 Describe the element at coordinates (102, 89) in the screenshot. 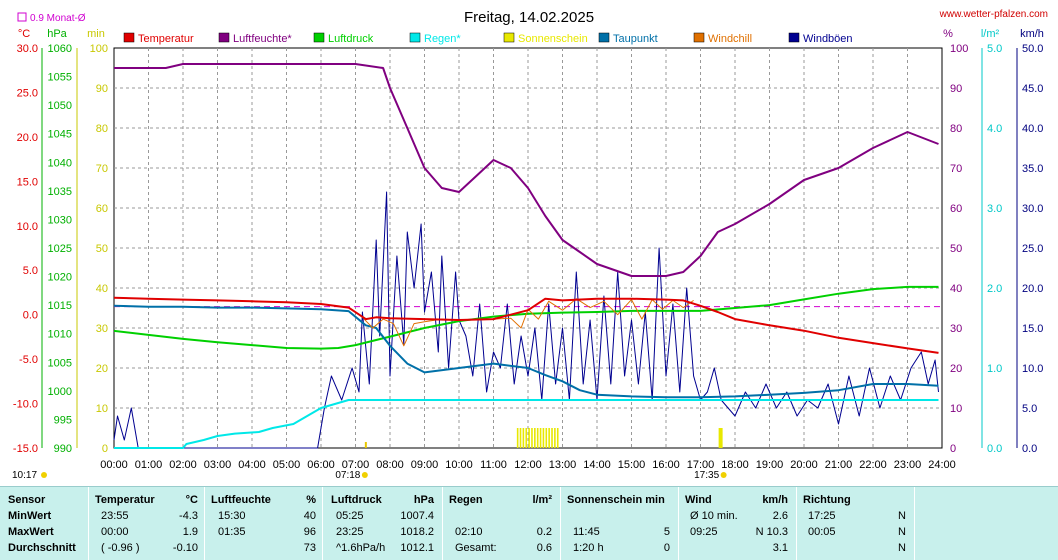

I see `minutes-tick-label: 90` at that location.